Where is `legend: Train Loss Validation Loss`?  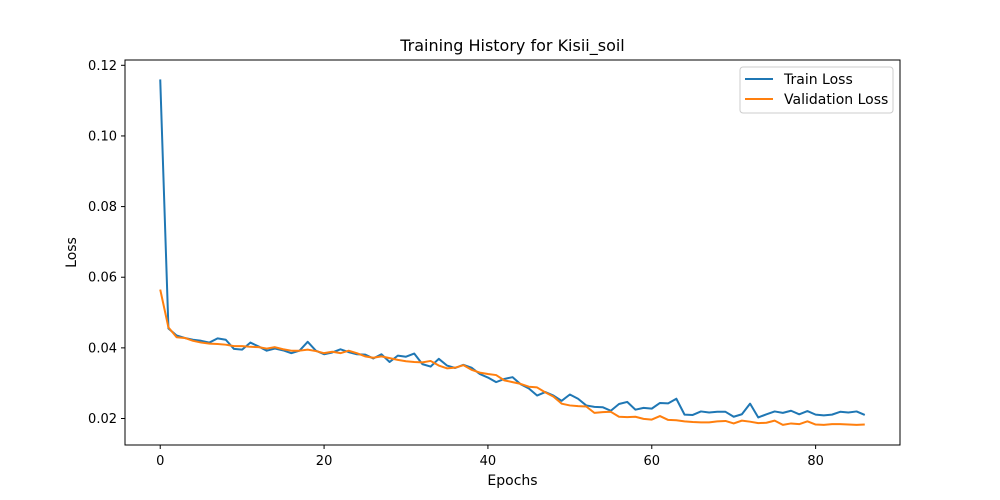 legend: Train Loss Validation Loss is located at coordinates (816, 90).